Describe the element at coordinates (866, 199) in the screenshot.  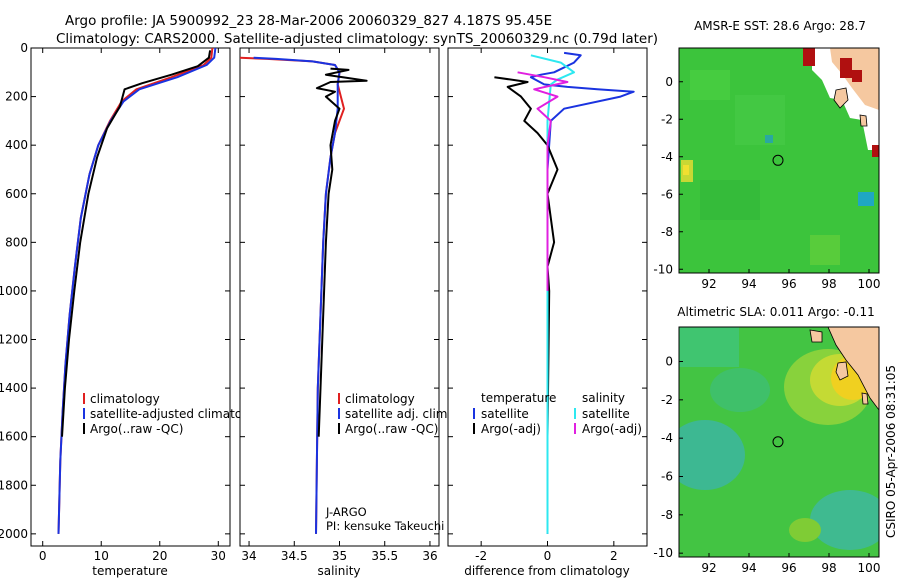
I see `sst-patch-cool` at that location.